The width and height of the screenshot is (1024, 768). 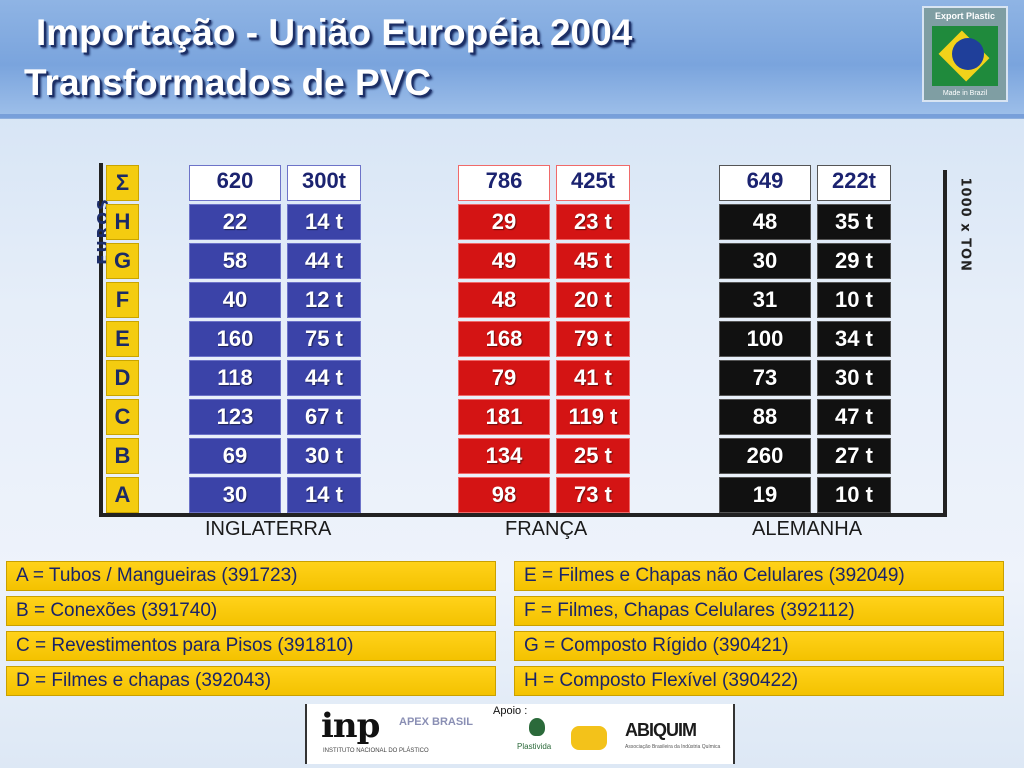 I want to click on inp-subtitle: INSTITUTO NACIONAL DO PLÁSTICO, so click(x=376, y=751).